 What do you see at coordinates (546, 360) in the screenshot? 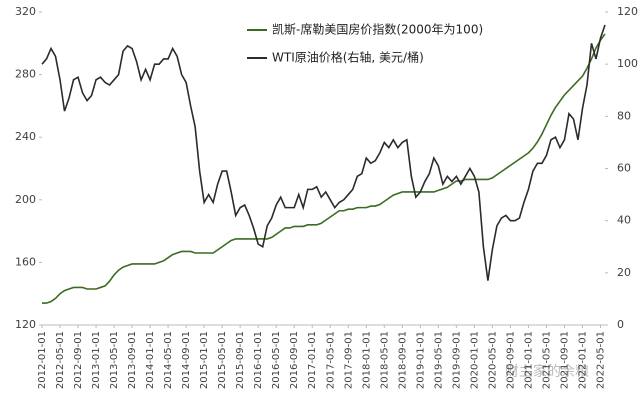
I see `x-tick-label: 2021-05-01` at bounding box center [546, 360].